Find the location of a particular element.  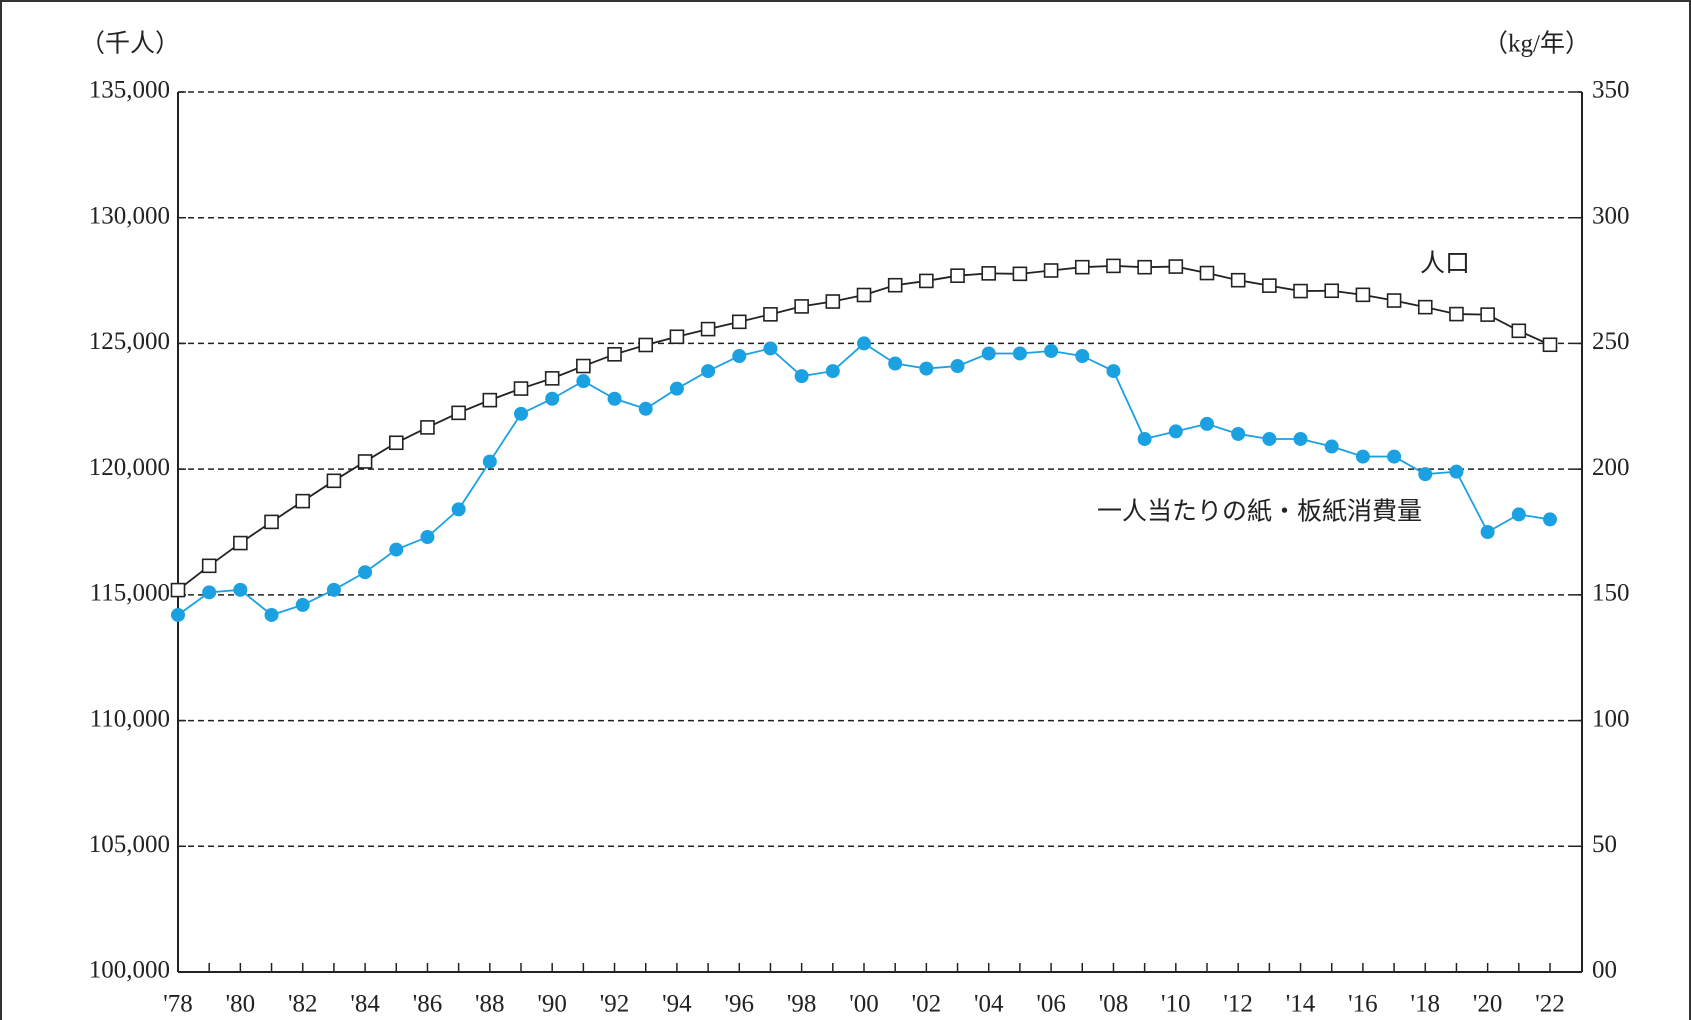

y-tick-label: 135,000 is located at coordinates (129, 90).